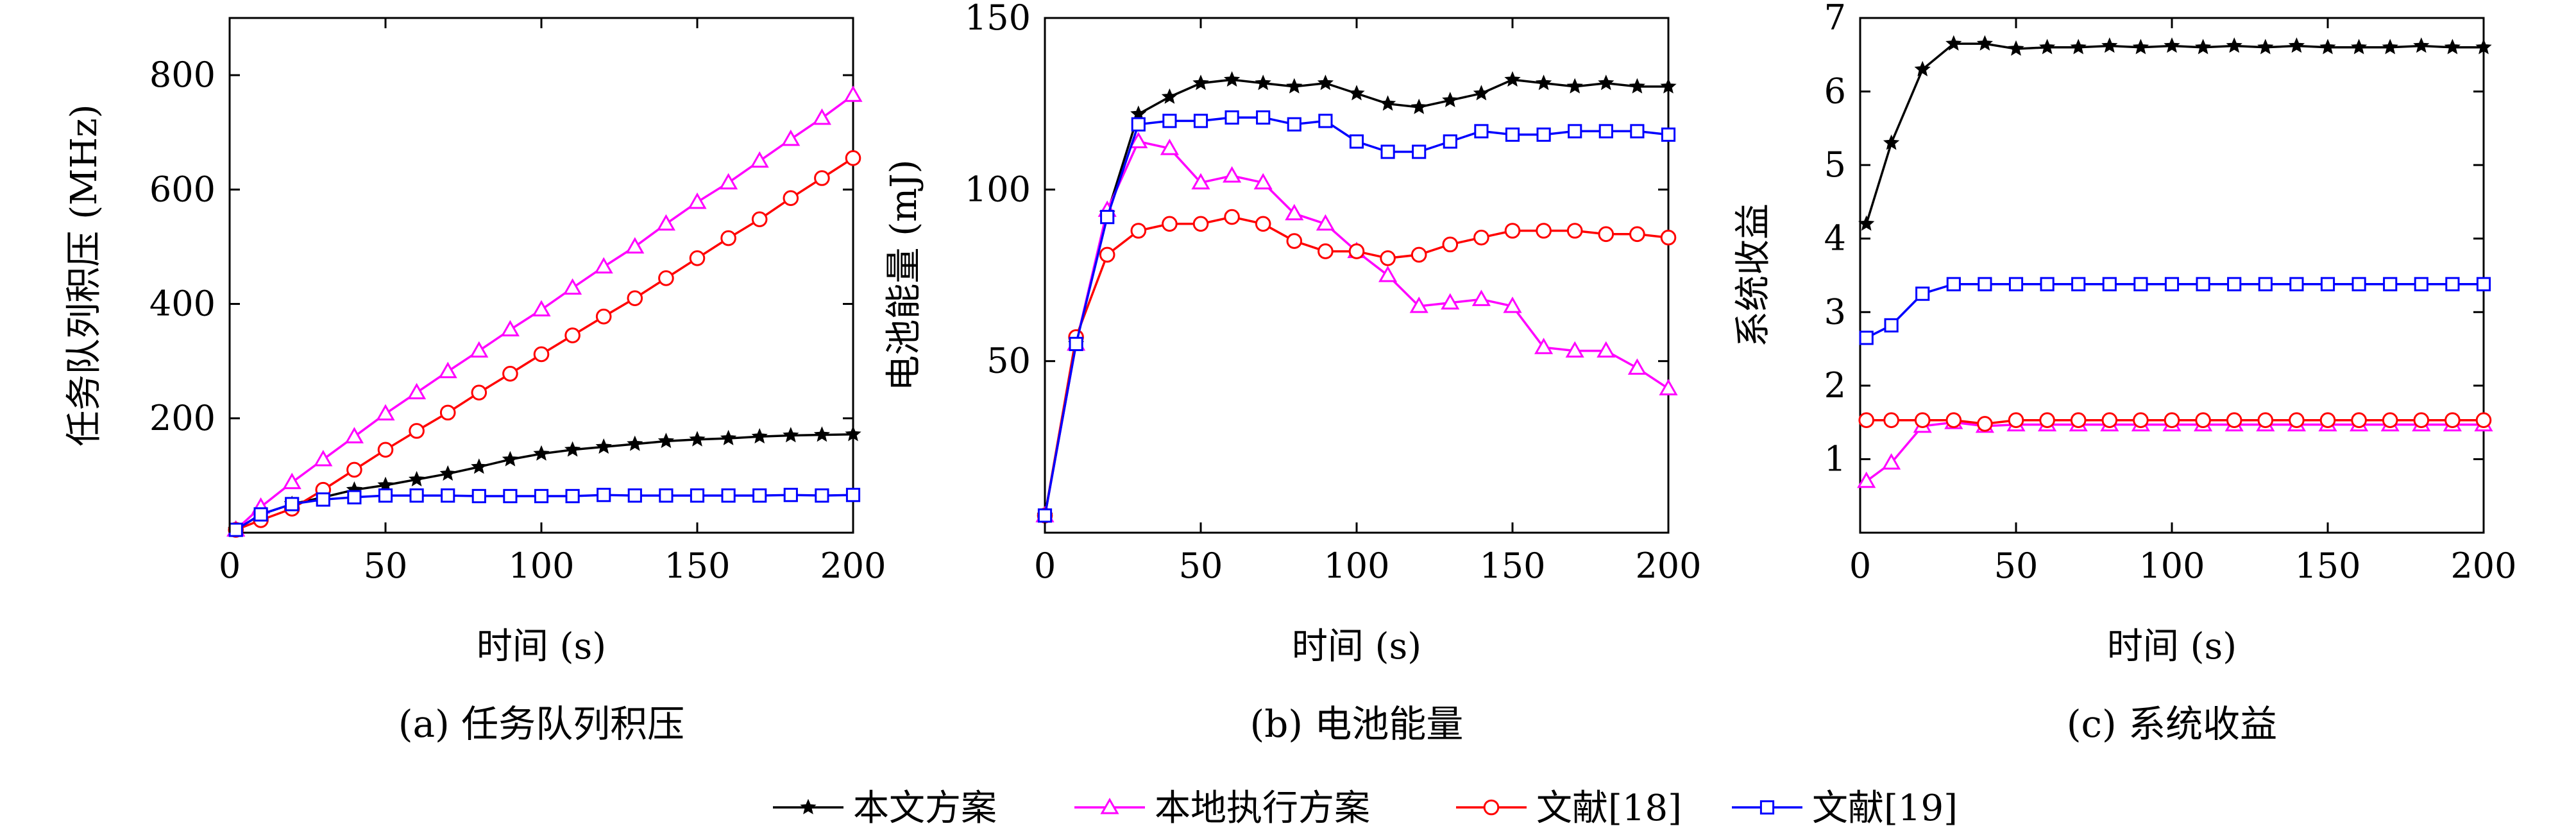 The height and width of the screenshot is (826, 2576). What do you see at coordinates (1009, 361) in the screenshot?
I see `y-tick-label: 50` at bounding box center [1009, 361].